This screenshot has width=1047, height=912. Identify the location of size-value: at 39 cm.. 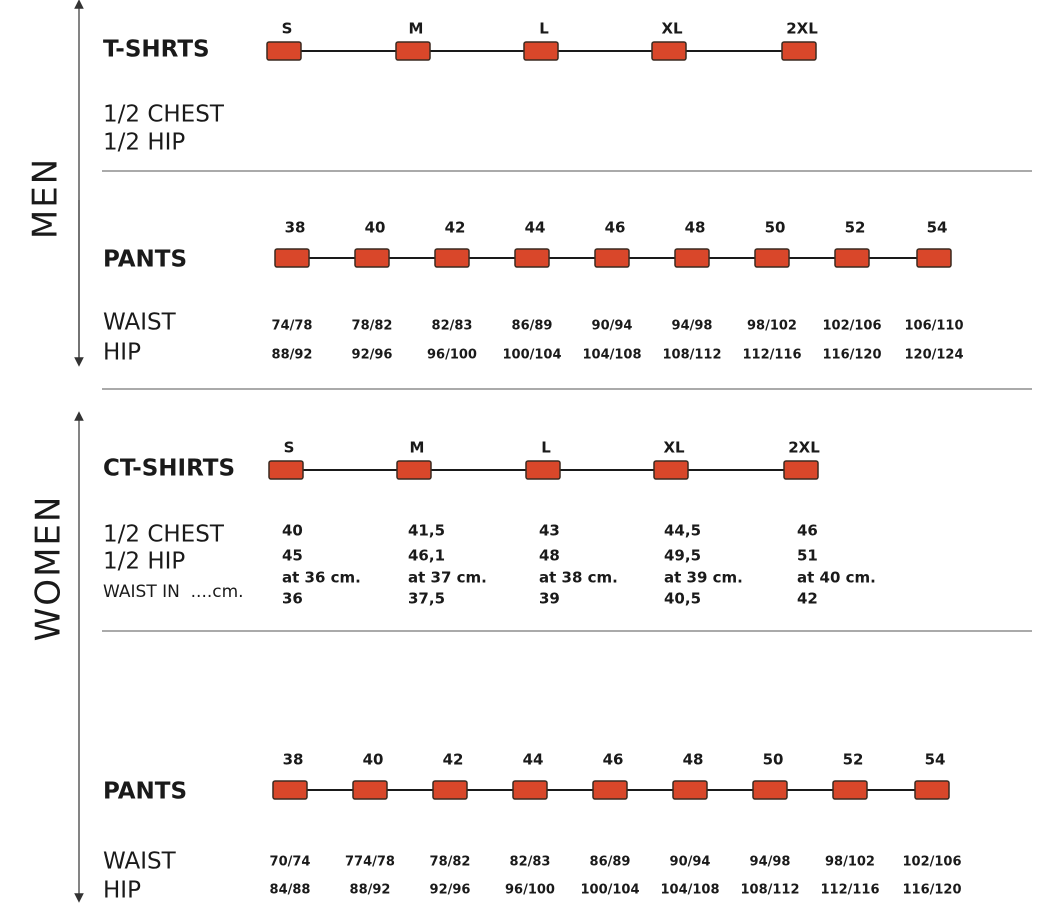
(703, 578).